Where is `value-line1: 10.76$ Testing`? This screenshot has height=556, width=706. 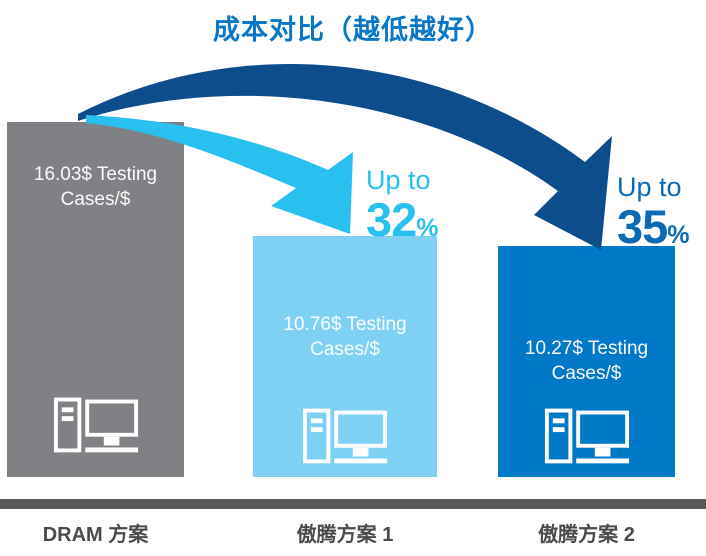
value-line1: 10.76$ Testing is located at coordinates (345, 324).